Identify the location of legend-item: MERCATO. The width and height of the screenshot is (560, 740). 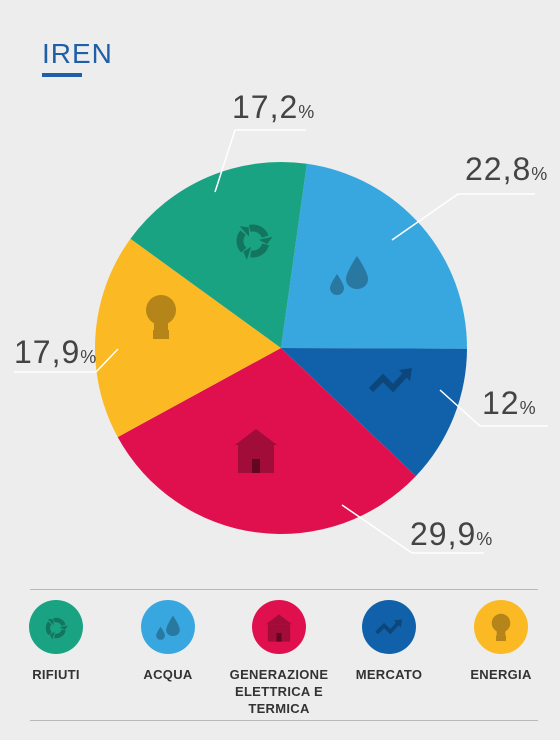
(389, 640).